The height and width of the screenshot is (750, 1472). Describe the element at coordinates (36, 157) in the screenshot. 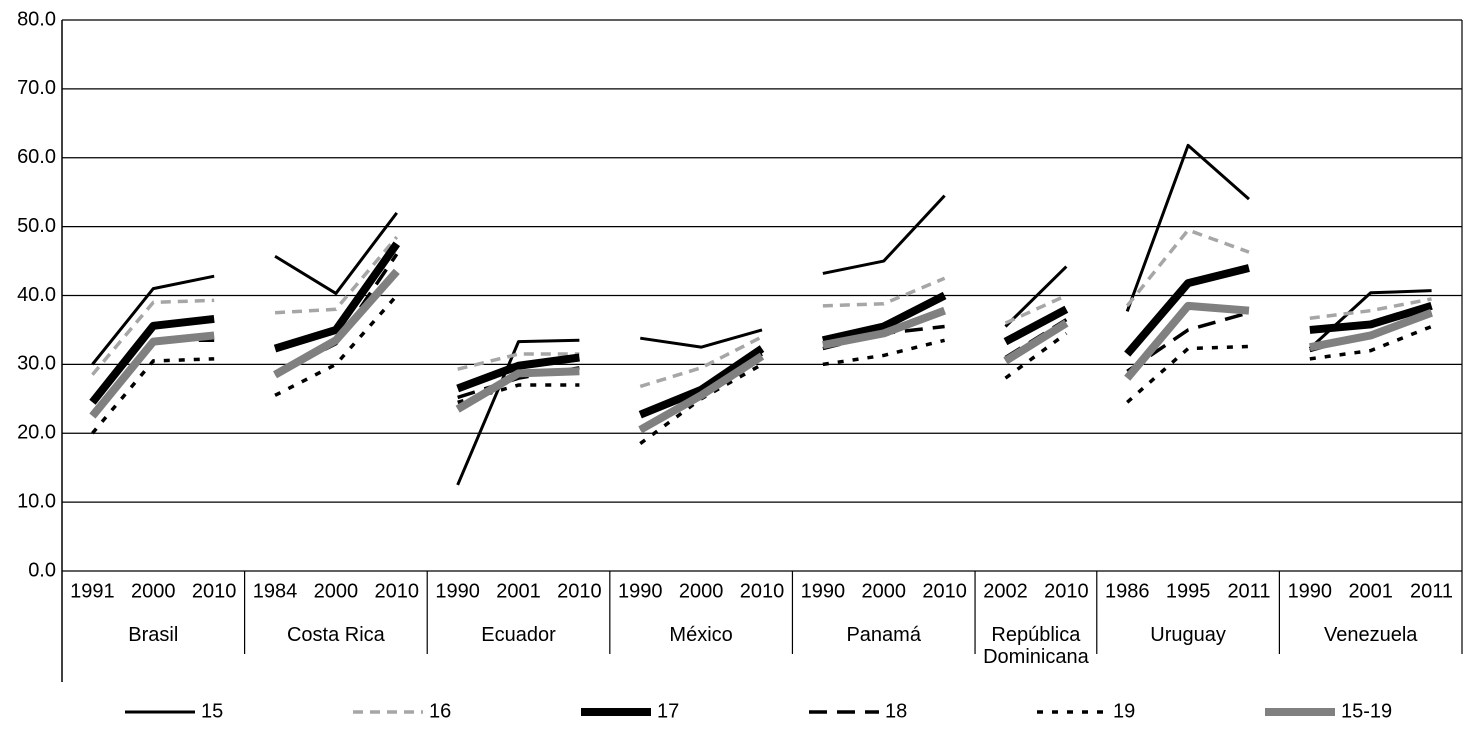

I see `y-tick-label: 60.0` at that location.